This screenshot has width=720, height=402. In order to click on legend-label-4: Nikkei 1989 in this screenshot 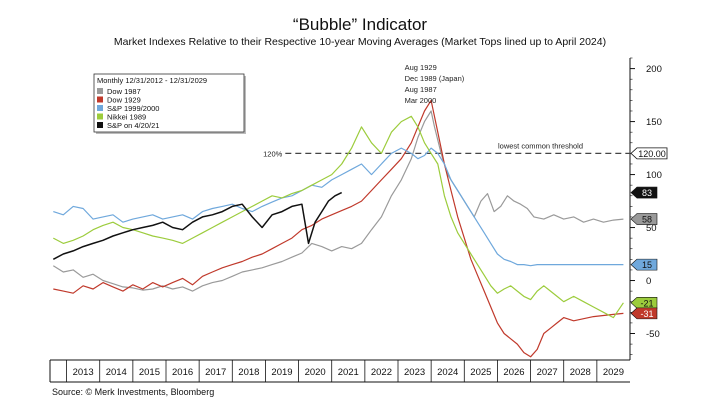, I will do `click(126, 116)`.